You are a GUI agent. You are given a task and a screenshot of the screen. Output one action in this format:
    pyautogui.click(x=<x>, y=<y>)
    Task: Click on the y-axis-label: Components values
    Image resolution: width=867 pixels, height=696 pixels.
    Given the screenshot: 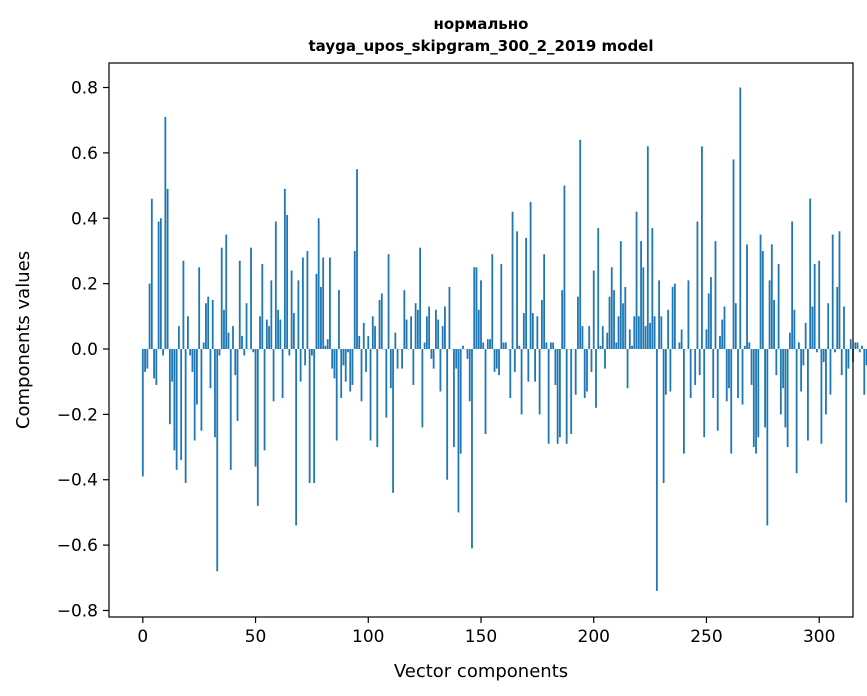 What is the action you would take?
    pyautogui.click(x=23, y=340)
    